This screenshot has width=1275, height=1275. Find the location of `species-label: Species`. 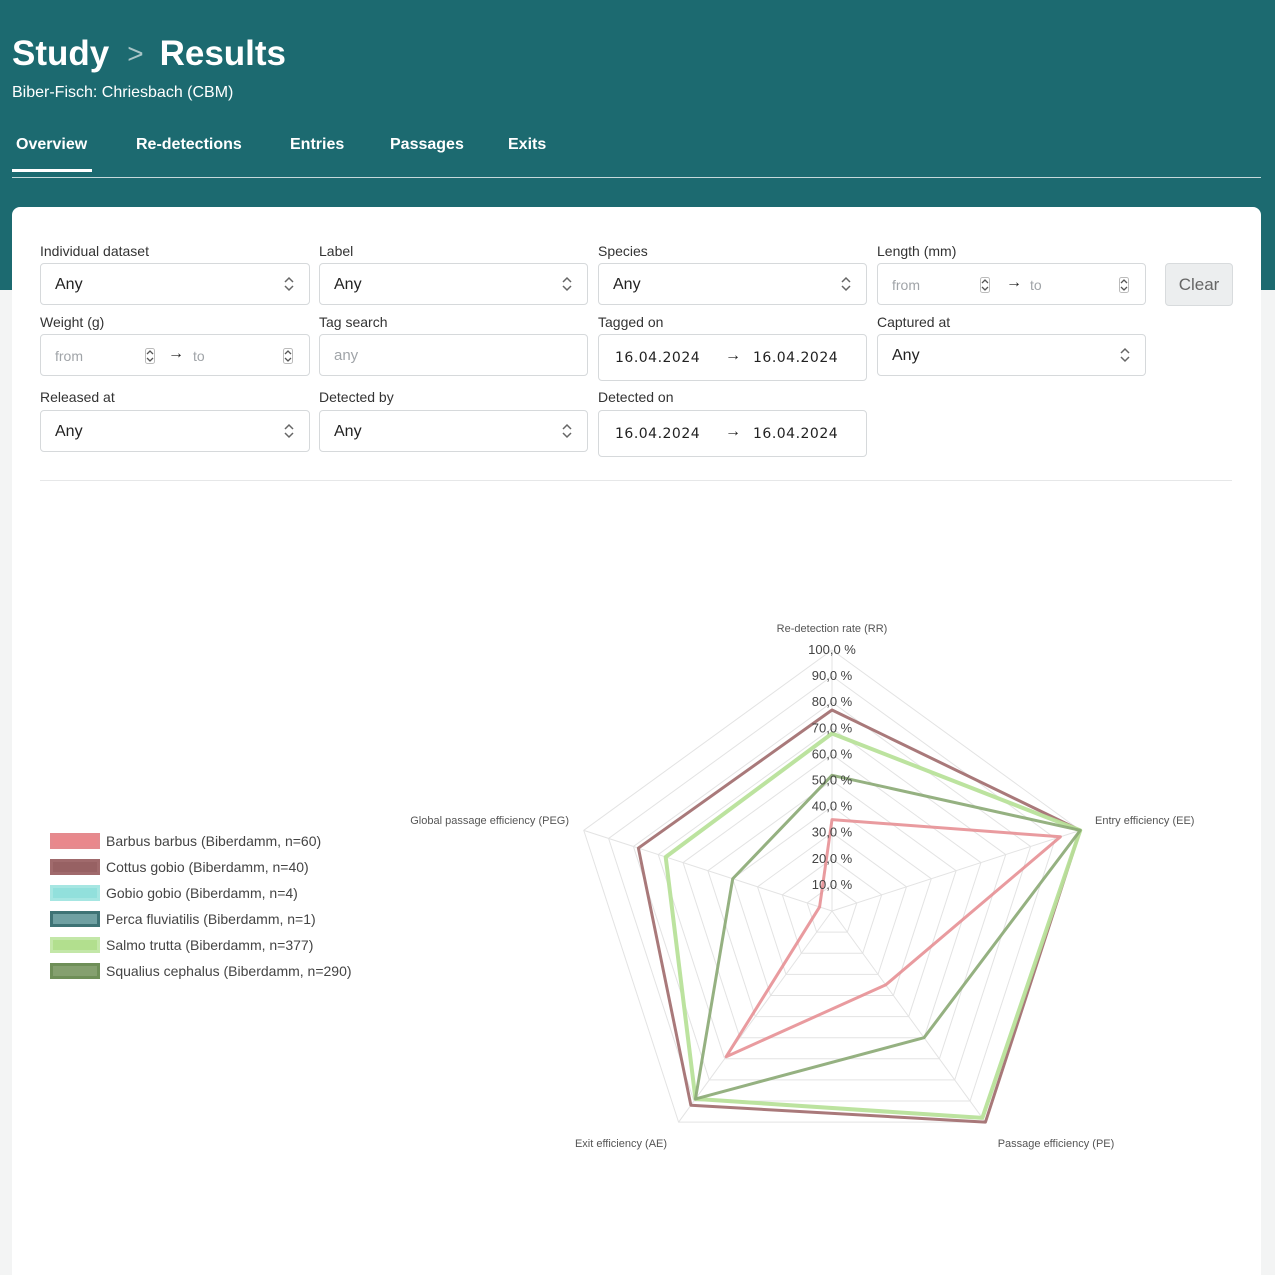

species-label: Species is located at coordinates (623, 251).